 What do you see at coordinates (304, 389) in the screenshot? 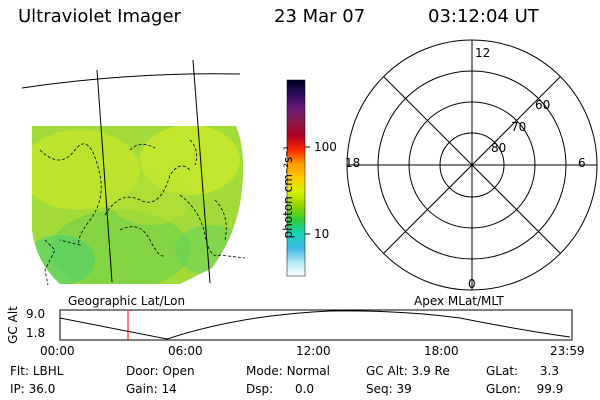
I see `dsp-value: 0.0` at bounding box center [304, 389].